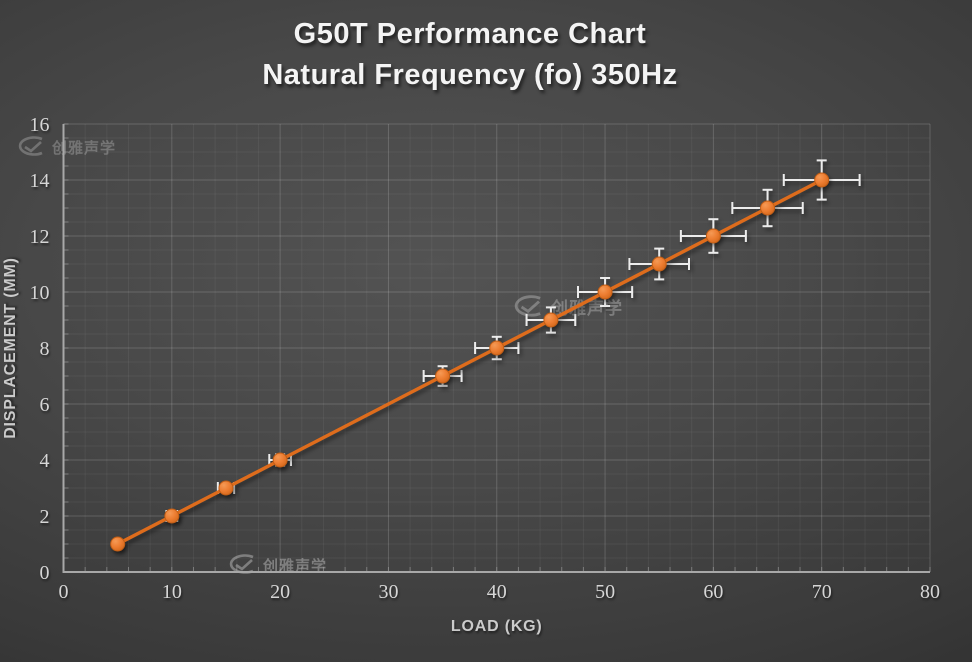  Describe the element at coordinates (64, 592) in the screenshot. I see `x-tick-label: 0` at that location.